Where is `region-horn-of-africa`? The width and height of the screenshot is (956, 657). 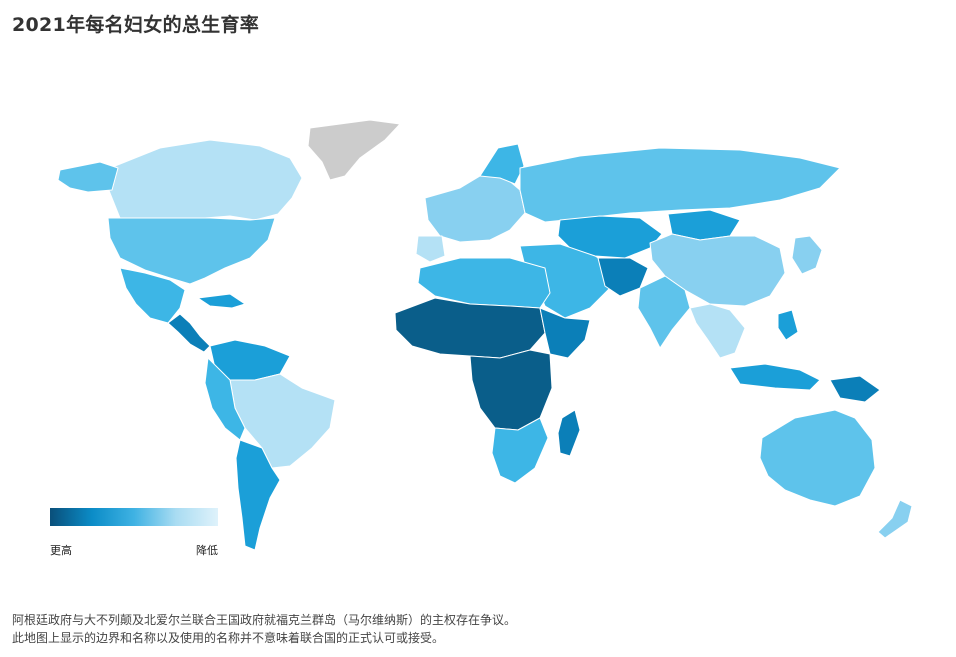
region-horn-of-africa is located at coordinates (565, 333).